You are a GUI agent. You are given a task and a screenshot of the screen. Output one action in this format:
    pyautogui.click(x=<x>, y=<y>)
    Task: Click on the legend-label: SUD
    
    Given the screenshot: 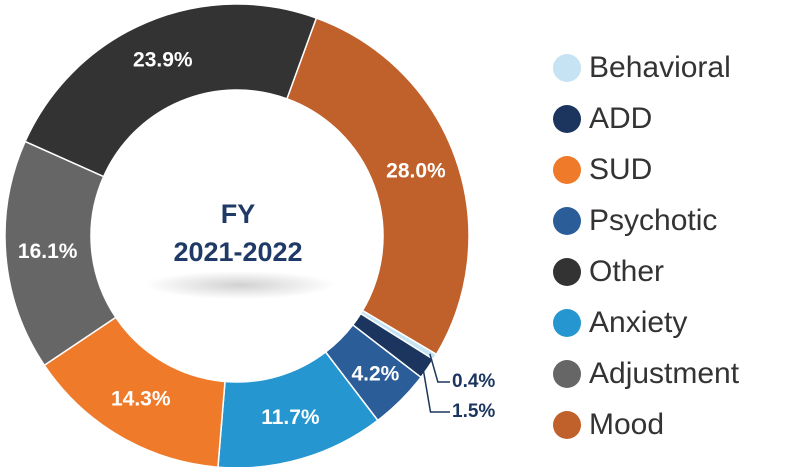 What is the action you would take?
    pyautogui.click(x=620, y=169)
    